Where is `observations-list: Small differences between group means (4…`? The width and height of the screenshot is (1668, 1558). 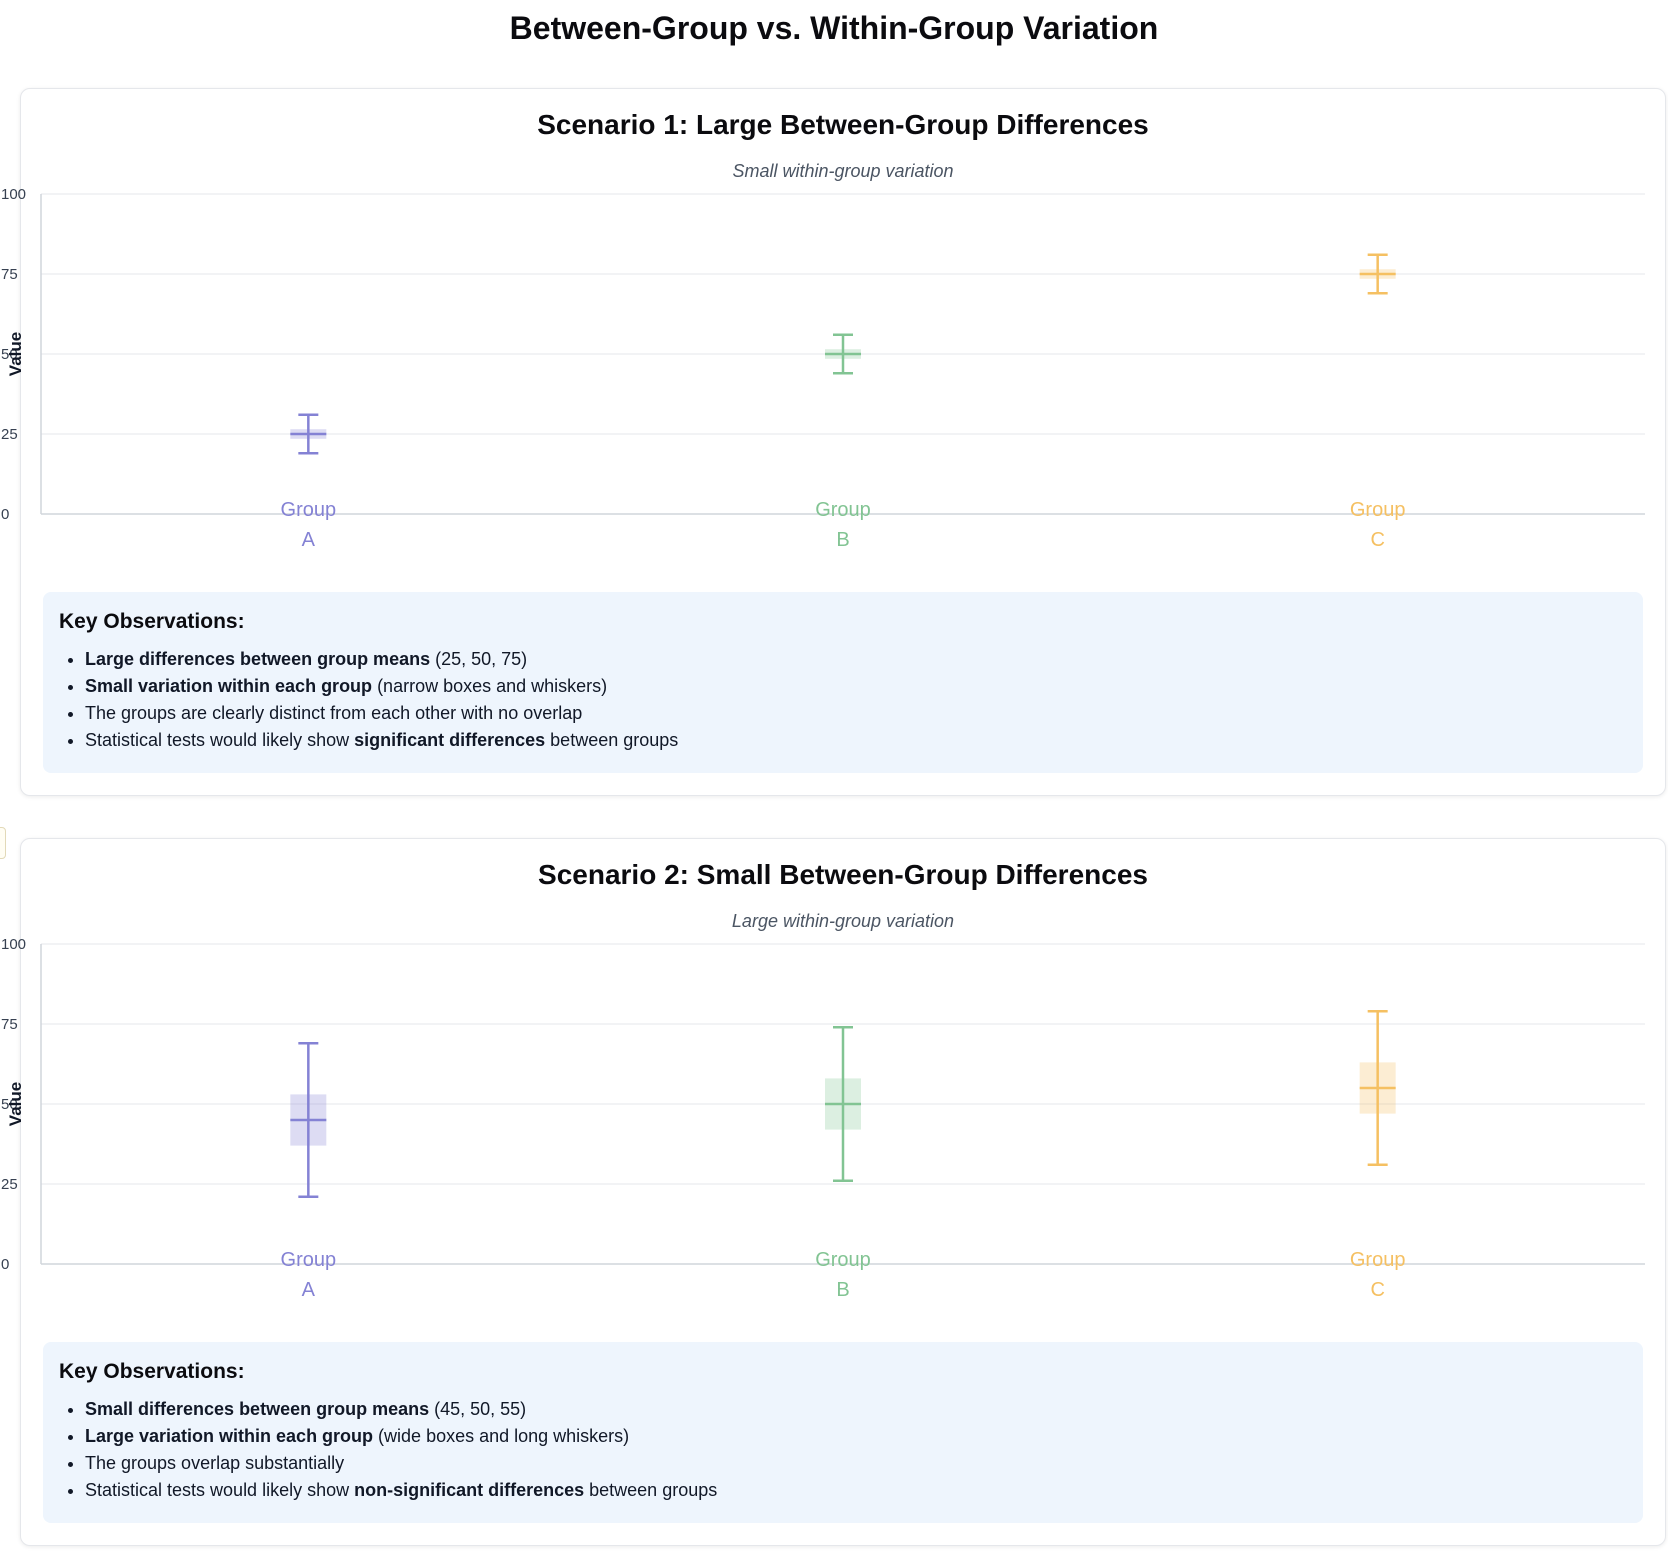
observations-list: Small differences between group means (4… is located at coordinates (843, 1450).